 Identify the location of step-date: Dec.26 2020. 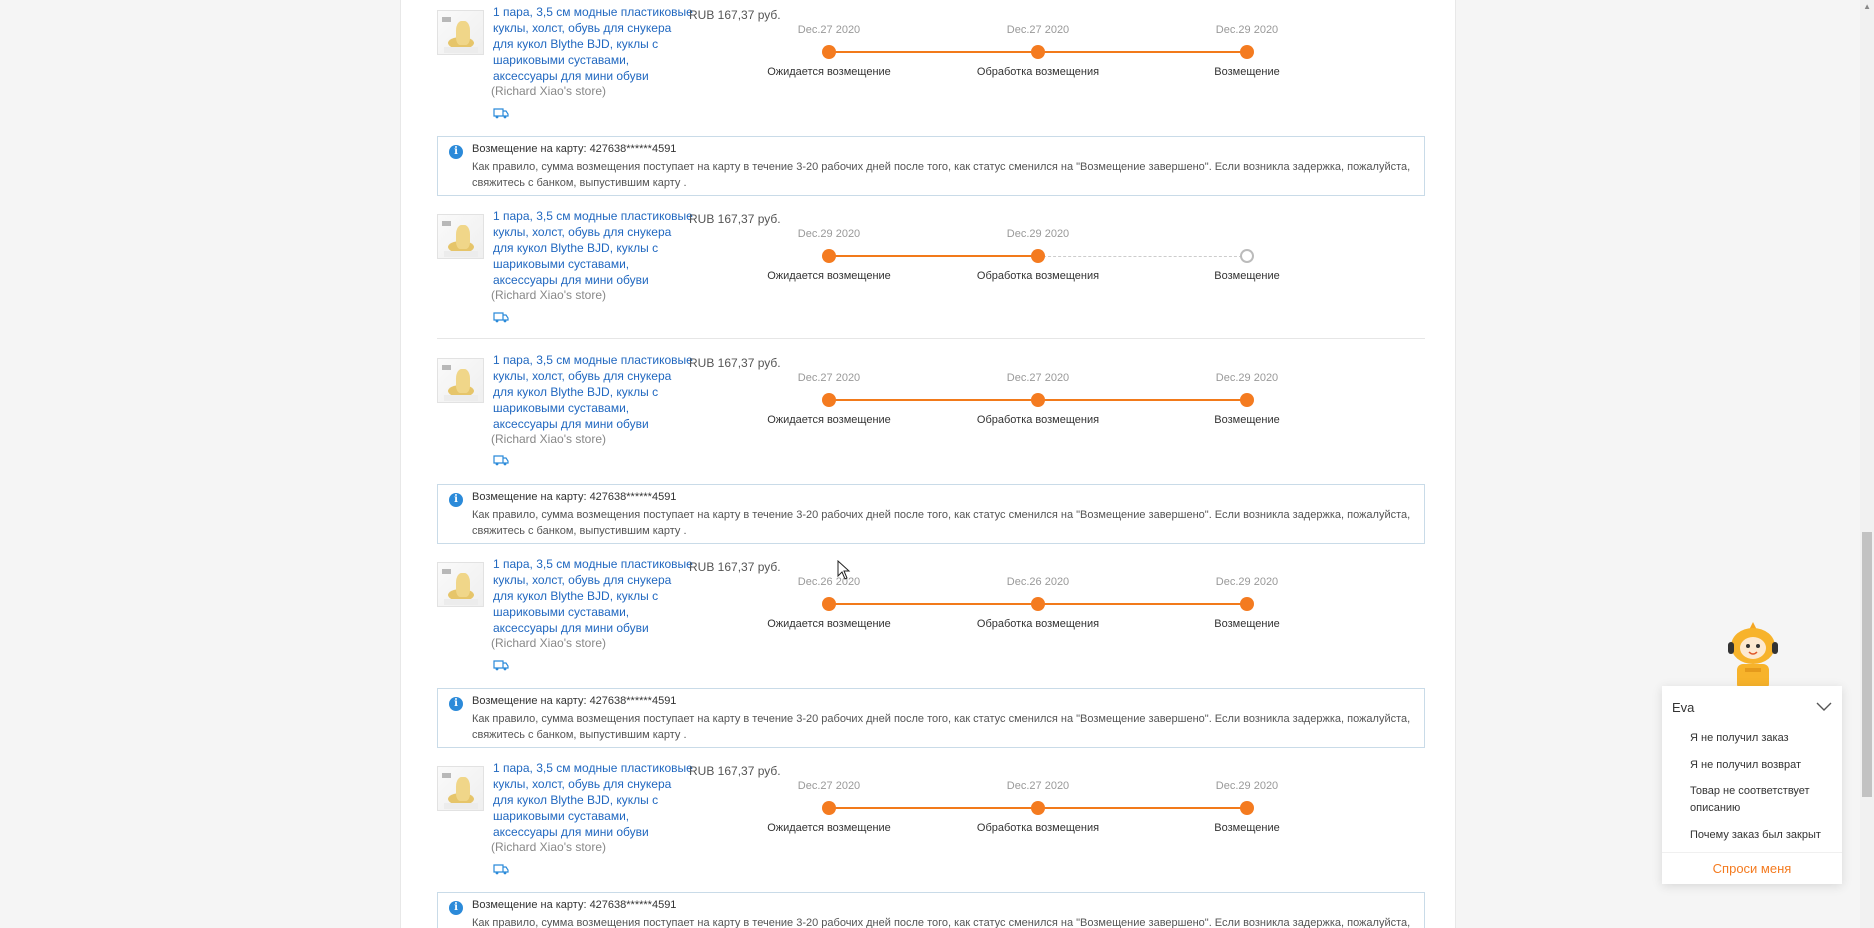
(829, 582).